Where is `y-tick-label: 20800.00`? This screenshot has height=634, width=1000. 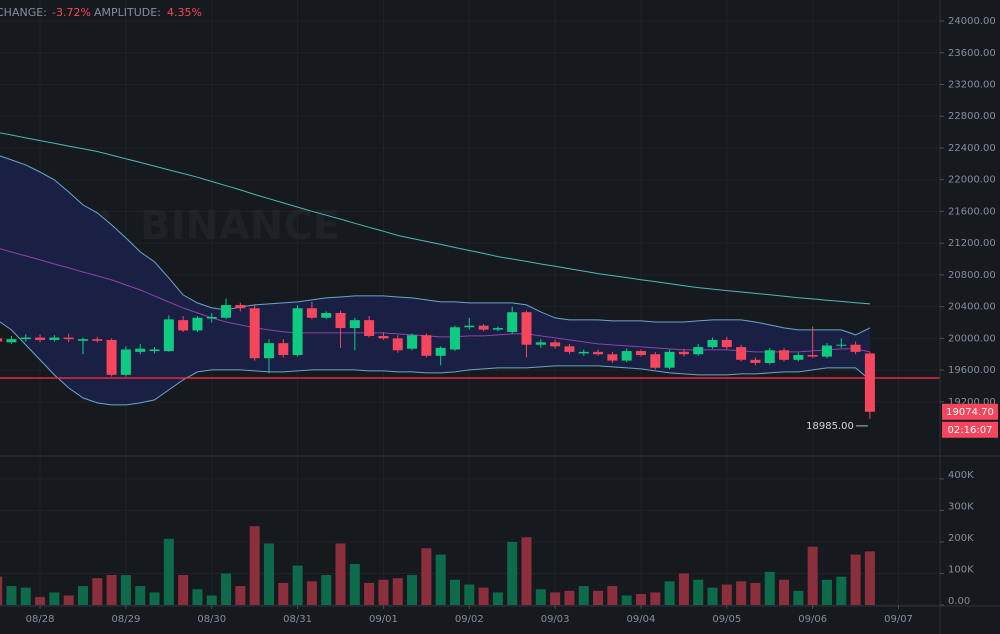
y-tick-label: 20800.00 is located at coordinates (972, 275).